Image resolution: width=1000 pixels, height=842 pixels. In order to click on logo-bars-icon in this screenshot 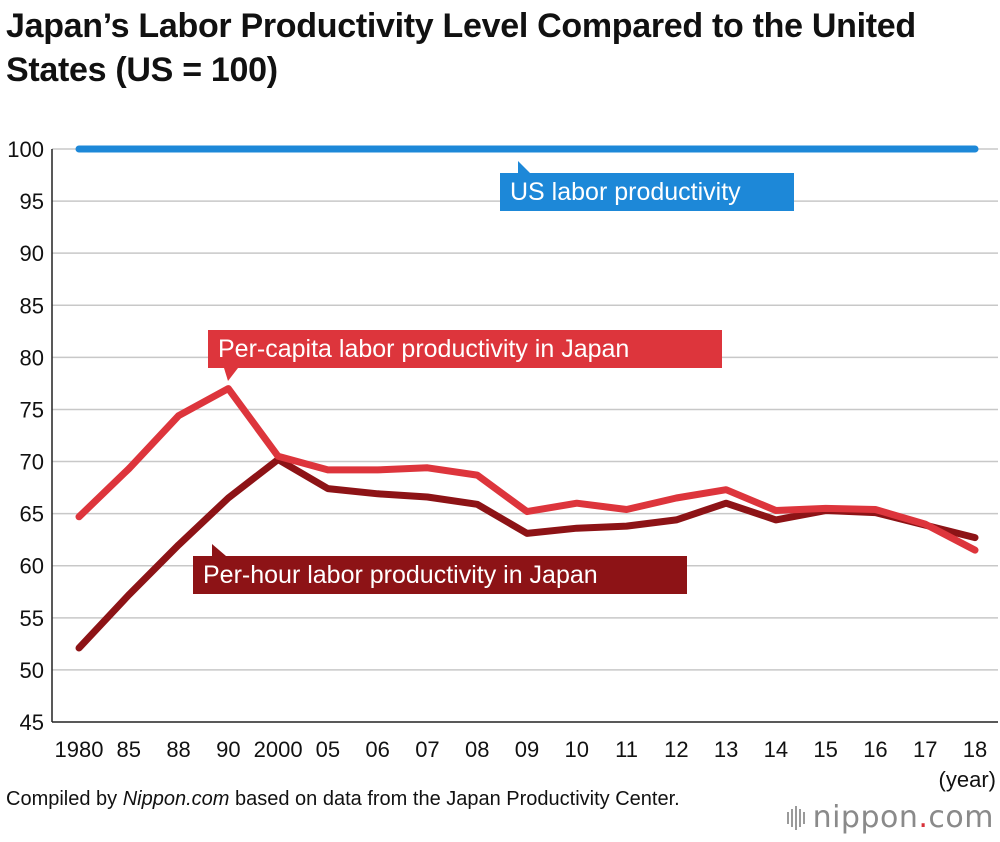, I will do `click(795, 817)`.